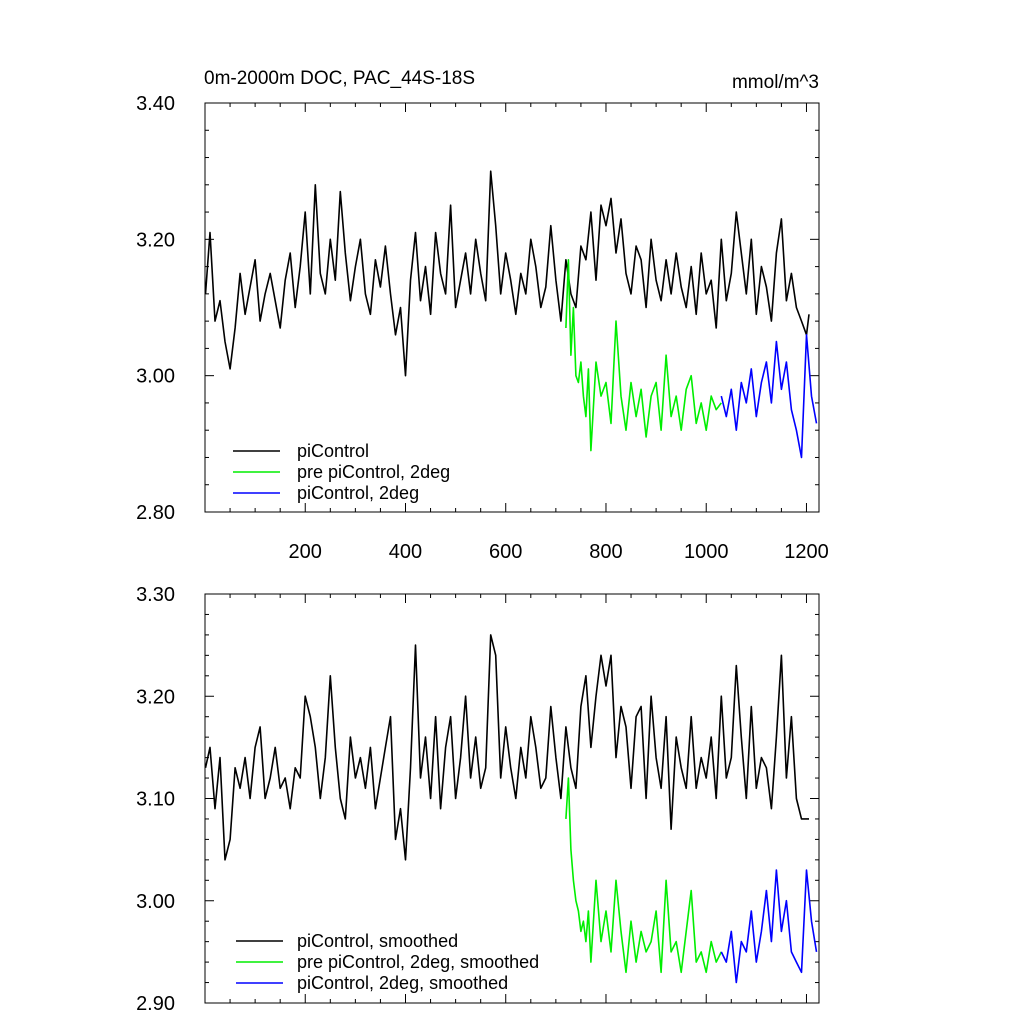 The height and width of the screenshot is (1024, 1024). Describe the element at coordinates (155, 104) in the screenshot. I see `y-tick-label: 3.40` at that location.